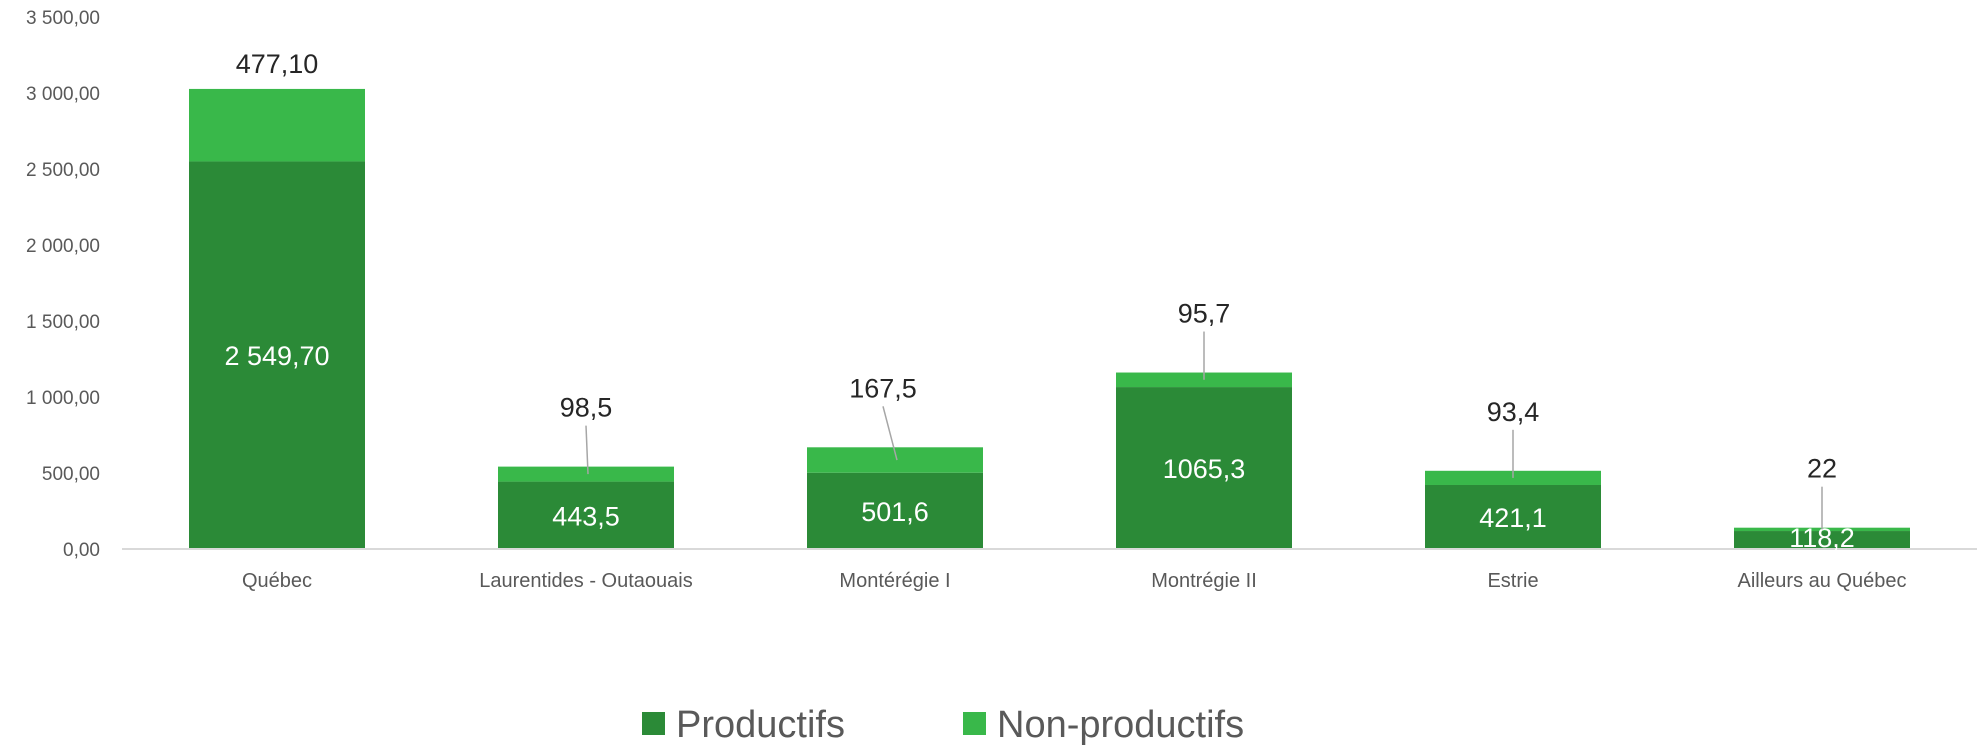 The width and height of the screenshot is (1977, 747). I want to click on data-label-productifs: 501,6, so click(895, 512).